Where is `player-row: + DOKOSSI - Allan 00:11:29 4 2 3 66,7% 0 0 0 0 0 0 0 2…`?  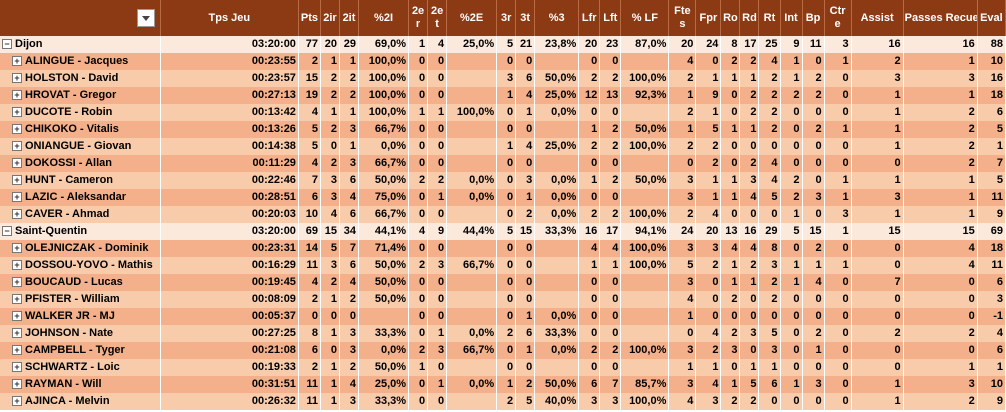
player-row: + DOKOSSI - Allan 00:11:29 4 2 3 66,7% 0 0 0 0 0 0 0 2… is located at coordinates (503, 163).